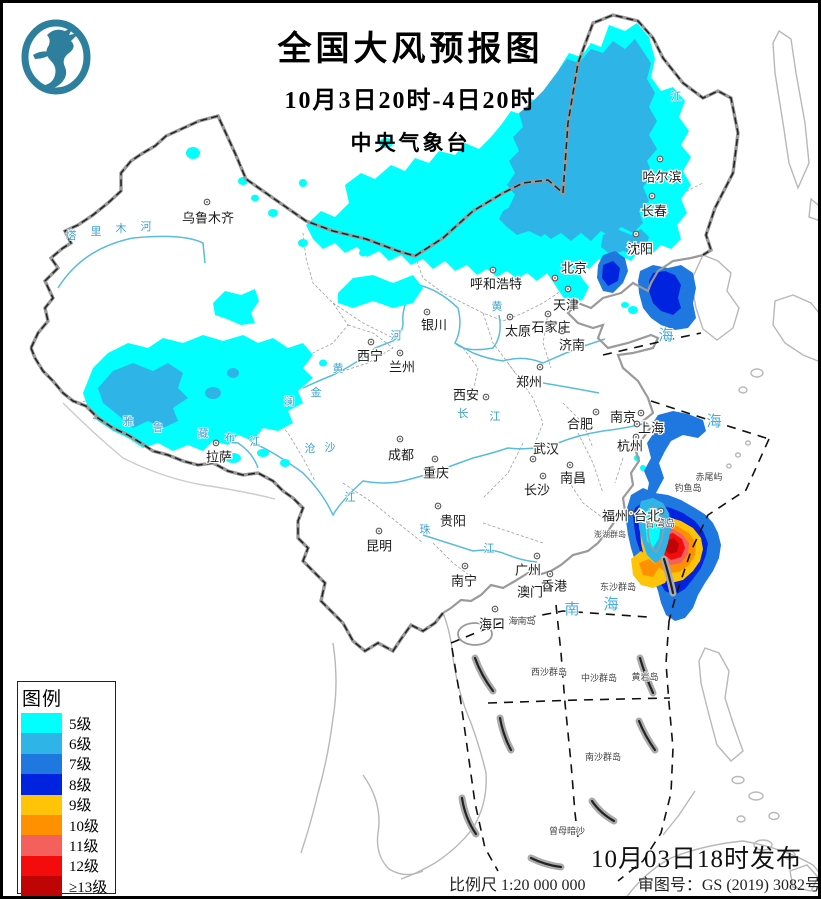 The width and height of the screenshot is (821, 899). I want to click on city-name: 兰州, so click(402, 367).